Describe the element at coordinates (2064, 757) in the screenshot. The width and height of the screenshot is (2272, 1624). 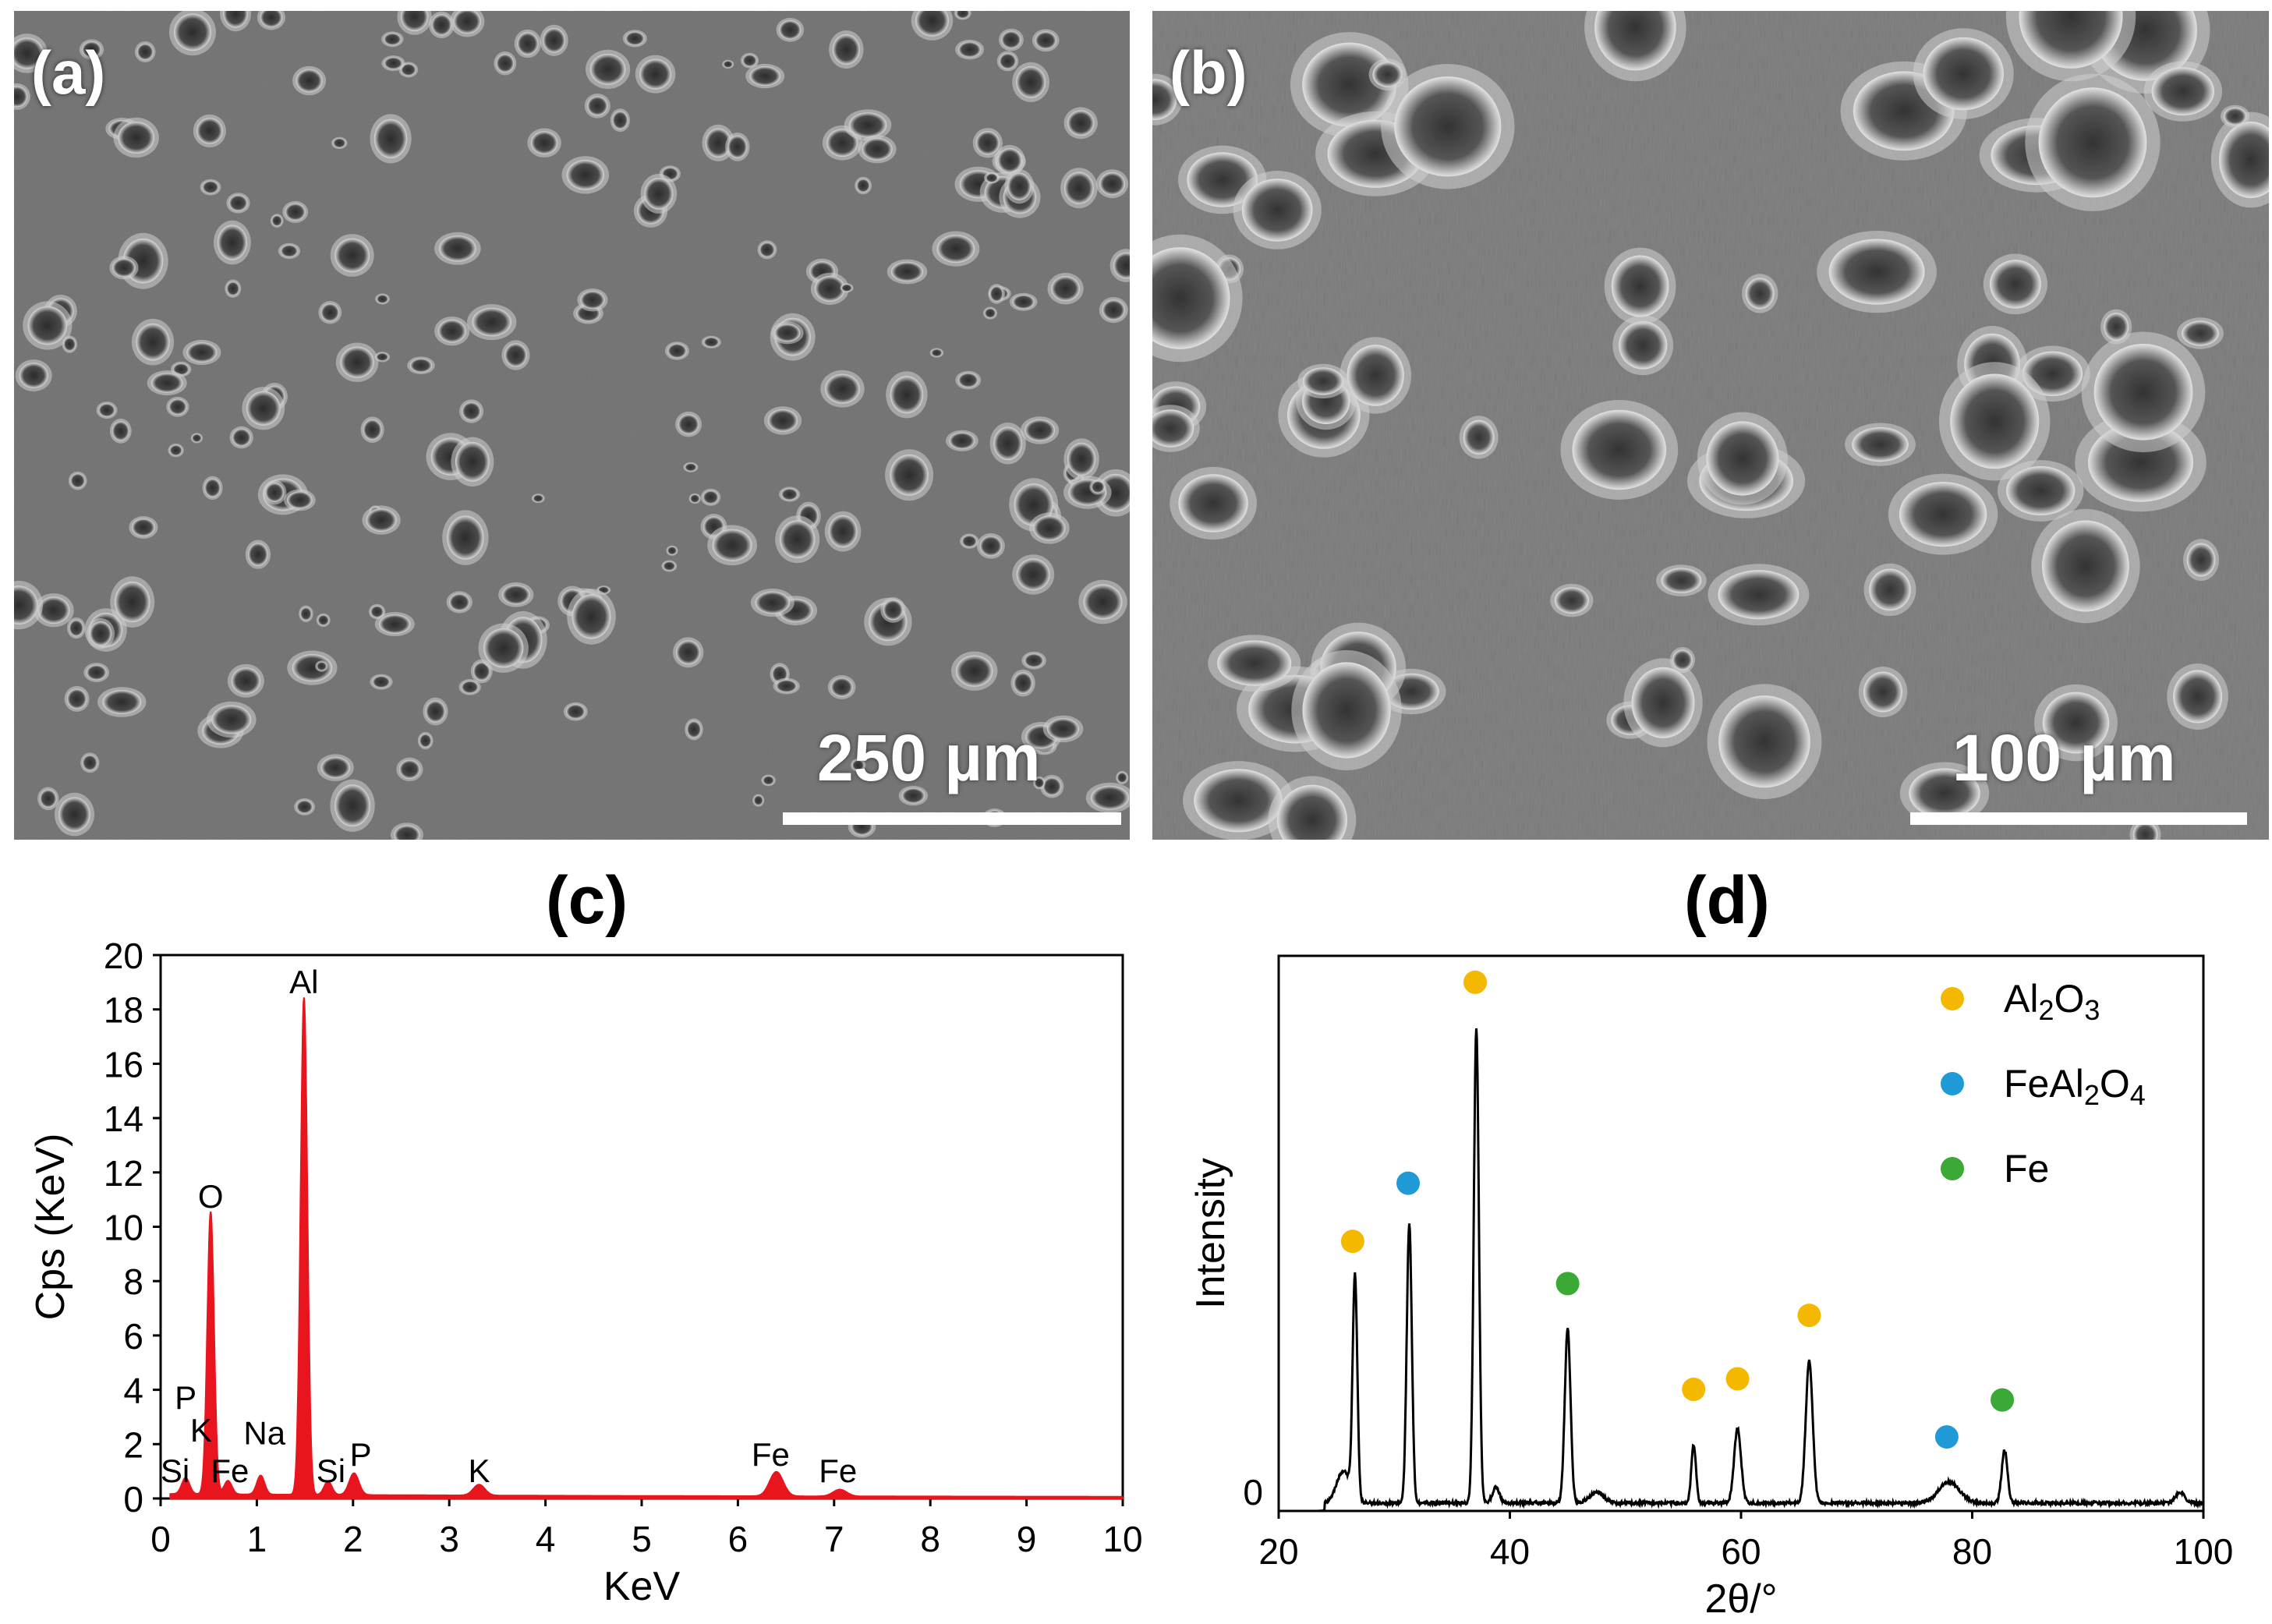
I see `scale-label-b: 100 µm` at that location.